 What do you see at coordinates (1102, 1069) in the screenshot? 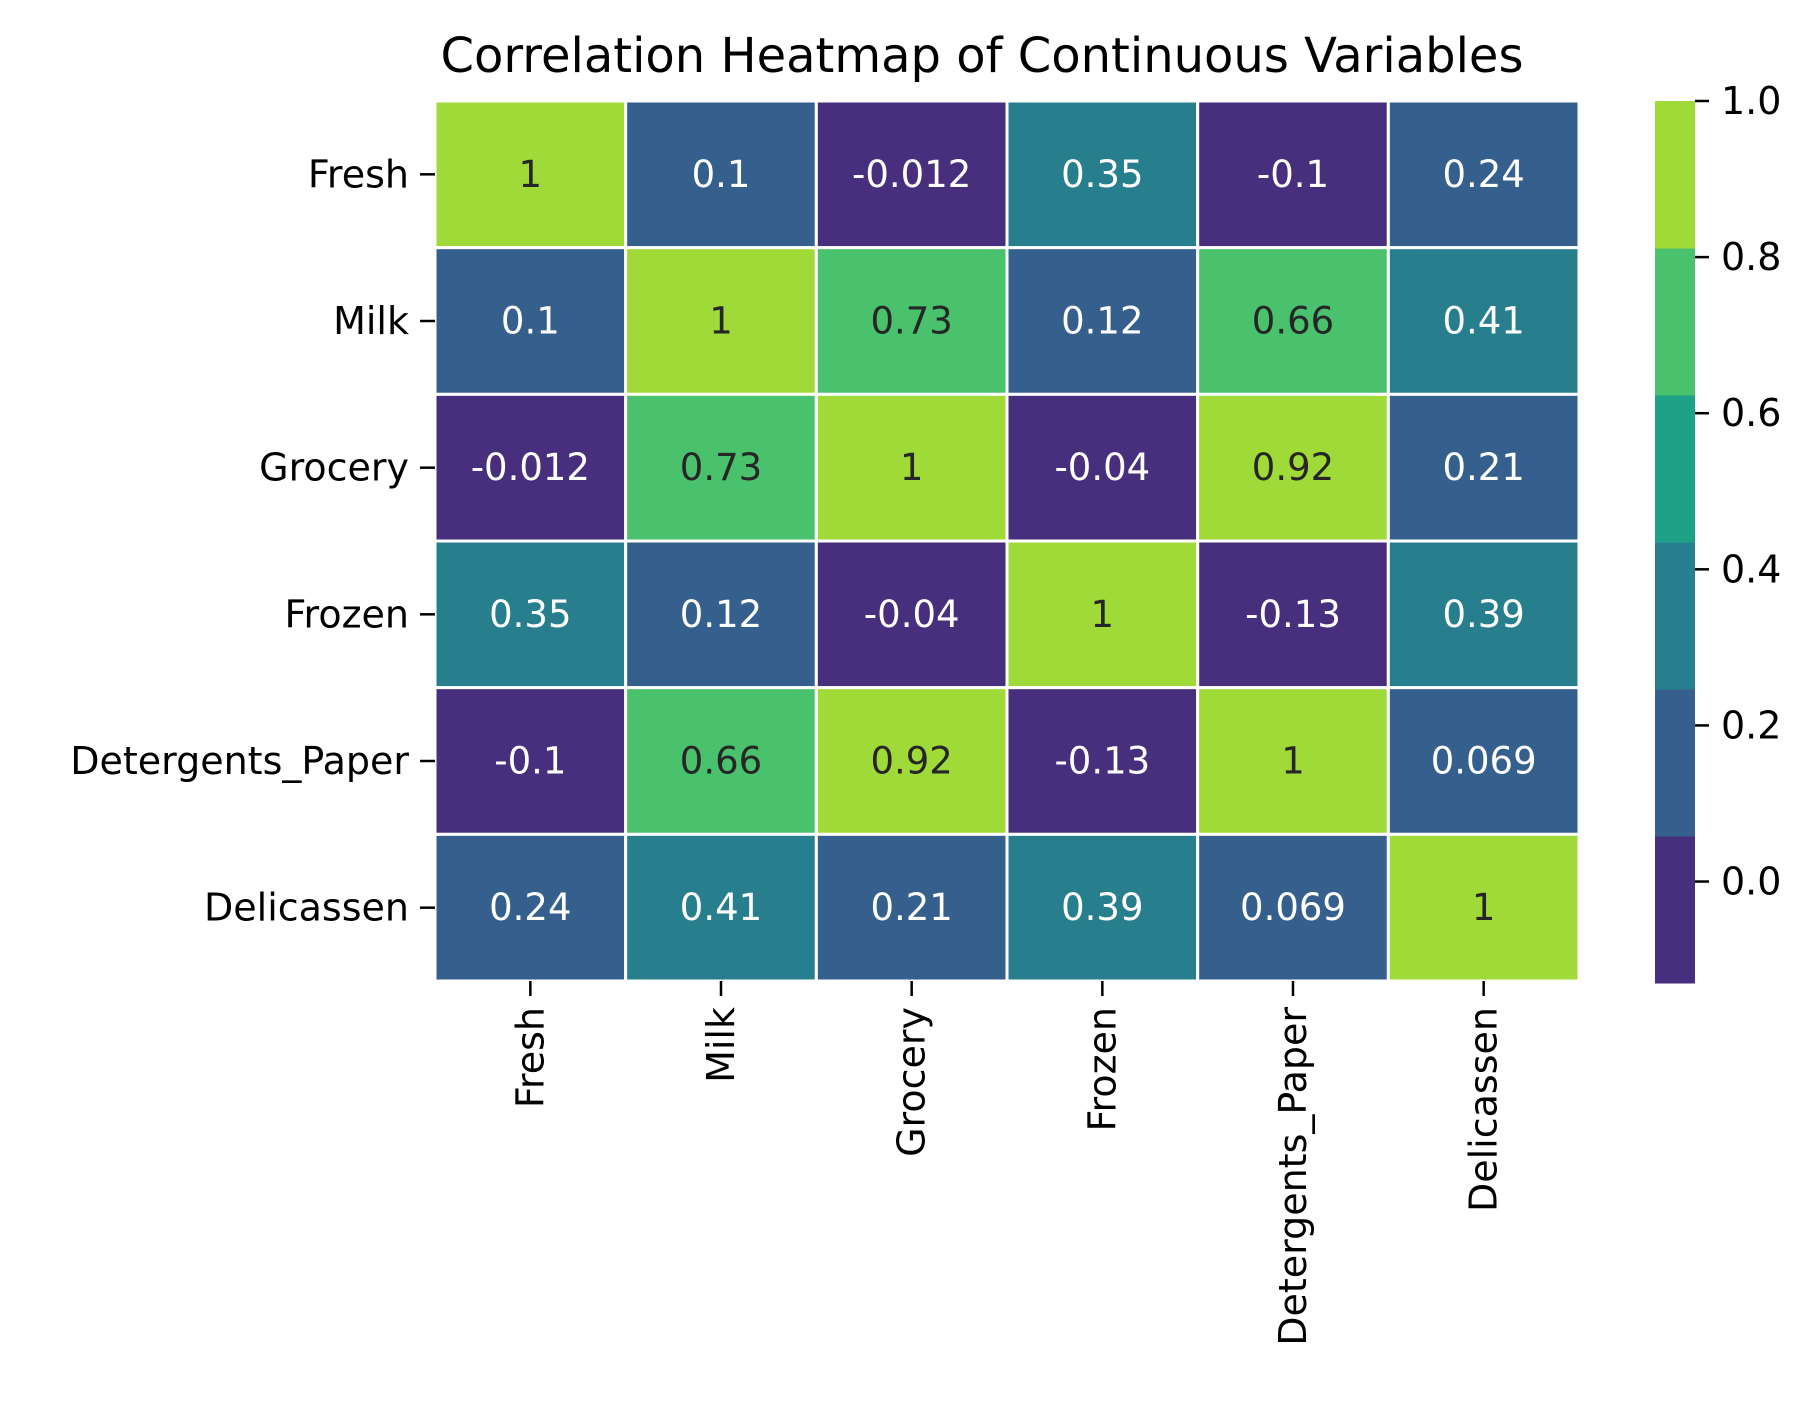
I see `x-tick-label: Frozen` at bounding box center [1102, 1069].